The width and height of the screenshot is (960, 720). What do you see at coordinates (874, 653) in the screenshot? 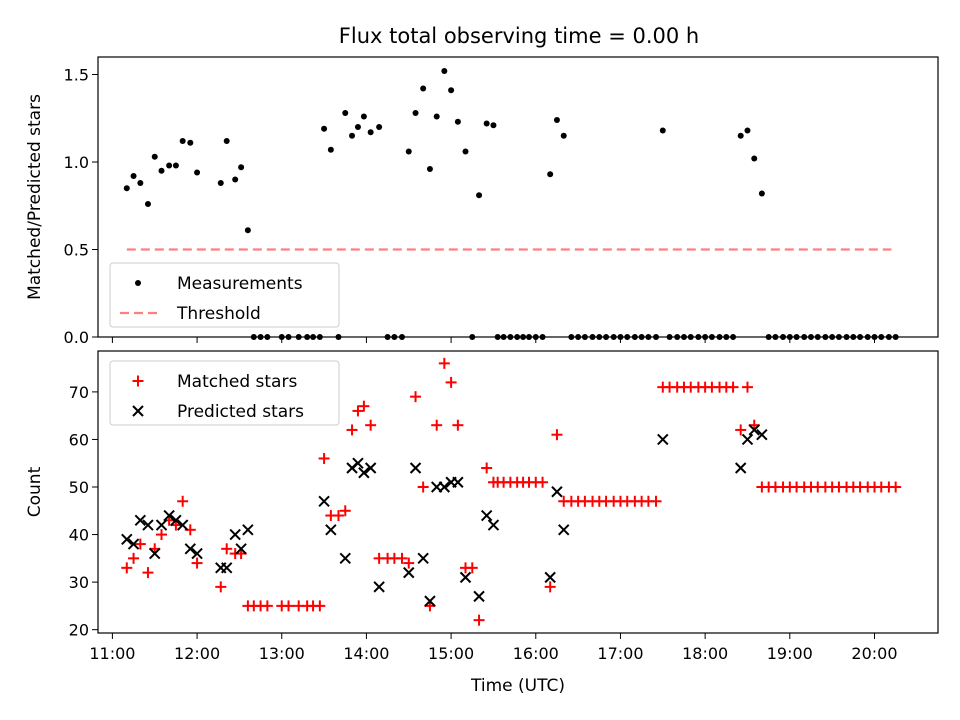
I see `x-tick-label: 20:00` at bounding box center [874, 653].